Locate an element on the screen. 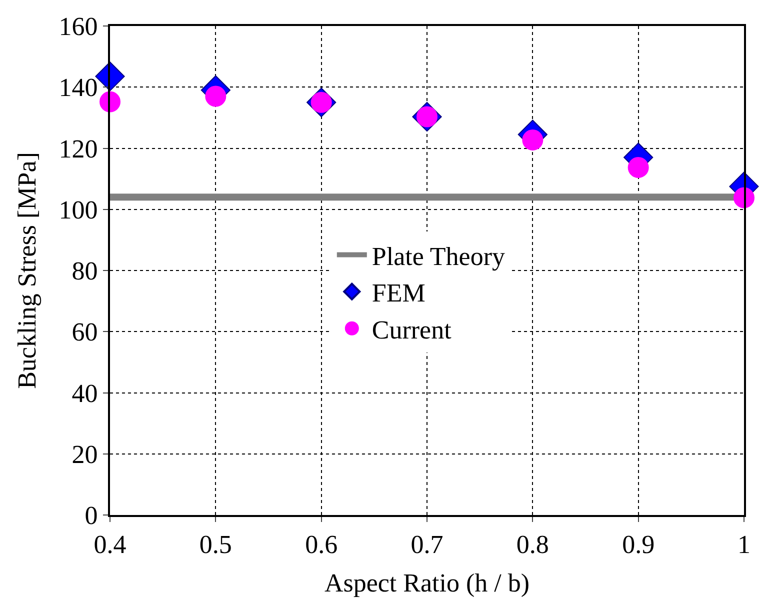 This screenshot has width=764, height=615. y-tick-label: 100 is located at coordinates (78, 209).